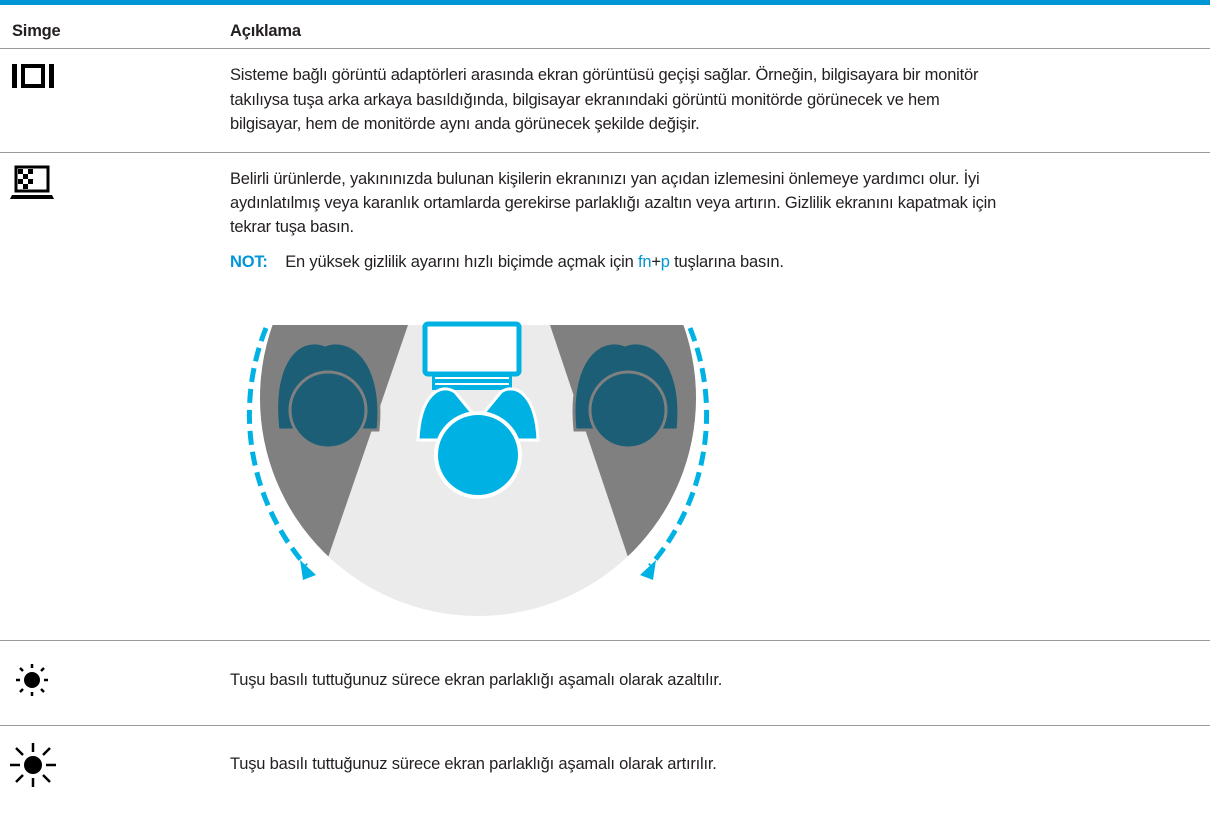  I want to click on brightness-down-icon, so click(32, 680).